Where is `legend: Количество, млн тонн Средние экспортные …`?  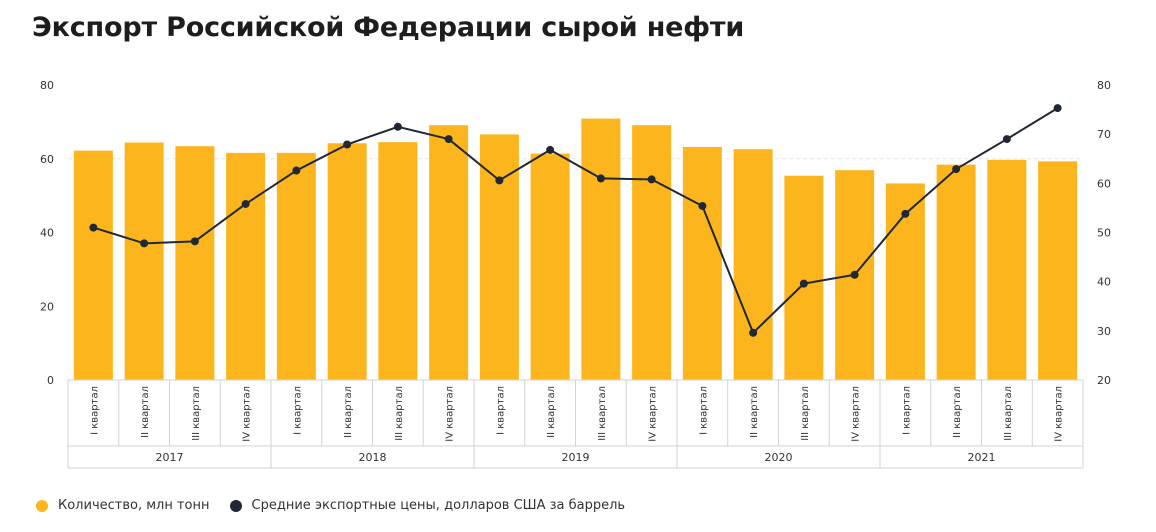 legend: Количество, млн тонн Средние экспортные … is located at coordinates (340, 505).